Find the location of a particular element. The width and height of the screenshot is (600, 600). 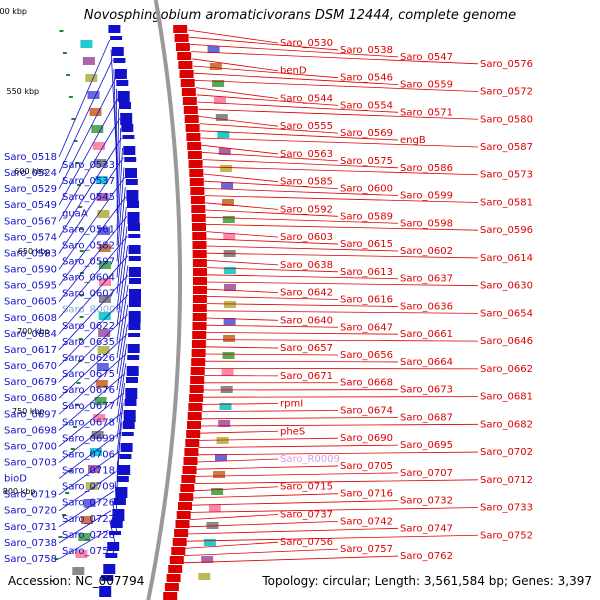

gene-label-right: Saro_0599 is located at coordinates (426, 196).